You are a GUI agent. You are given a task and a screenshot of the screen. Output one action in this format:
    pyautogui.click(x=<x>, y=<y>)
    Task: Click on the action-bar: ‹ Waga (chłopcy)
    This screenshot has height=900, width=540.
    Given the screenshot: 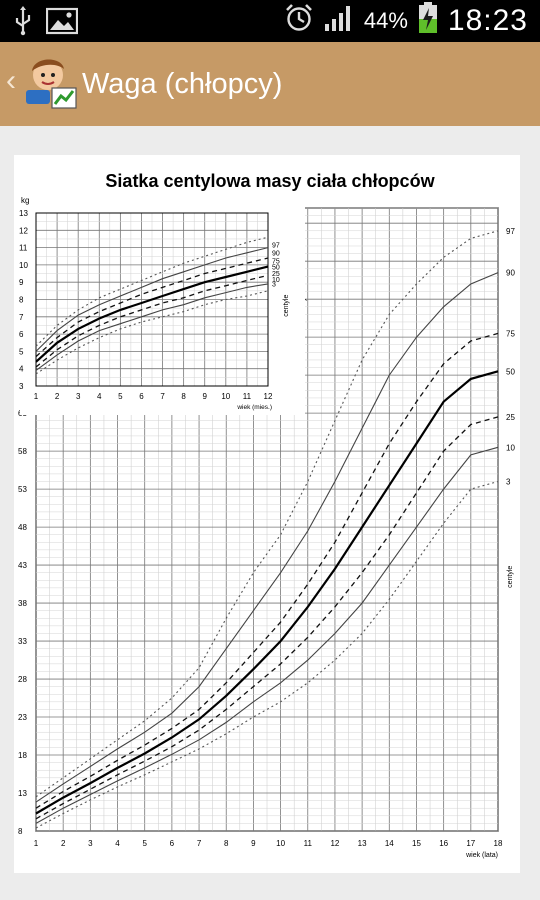 What is the action you would take?
    pyautogui.click(x=270, y=84)
    